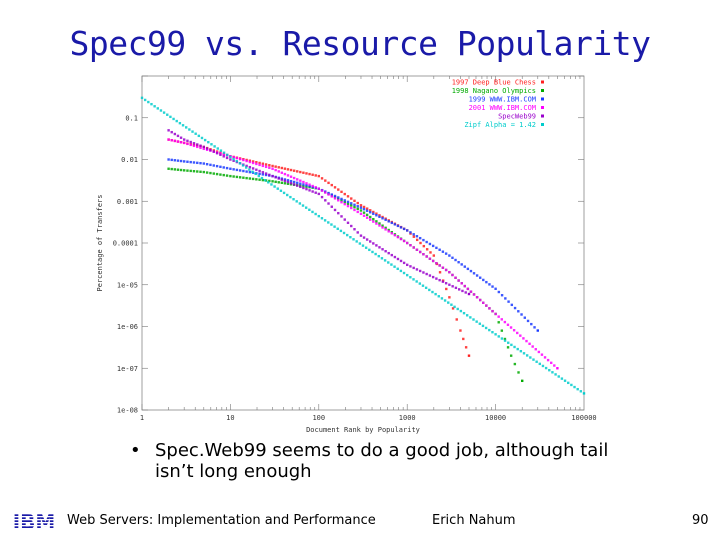  What do you see at coordinates (517, 117) in the screenshot?
I see `legend-label: SpecWeb99` at bounding box center [517, 117].